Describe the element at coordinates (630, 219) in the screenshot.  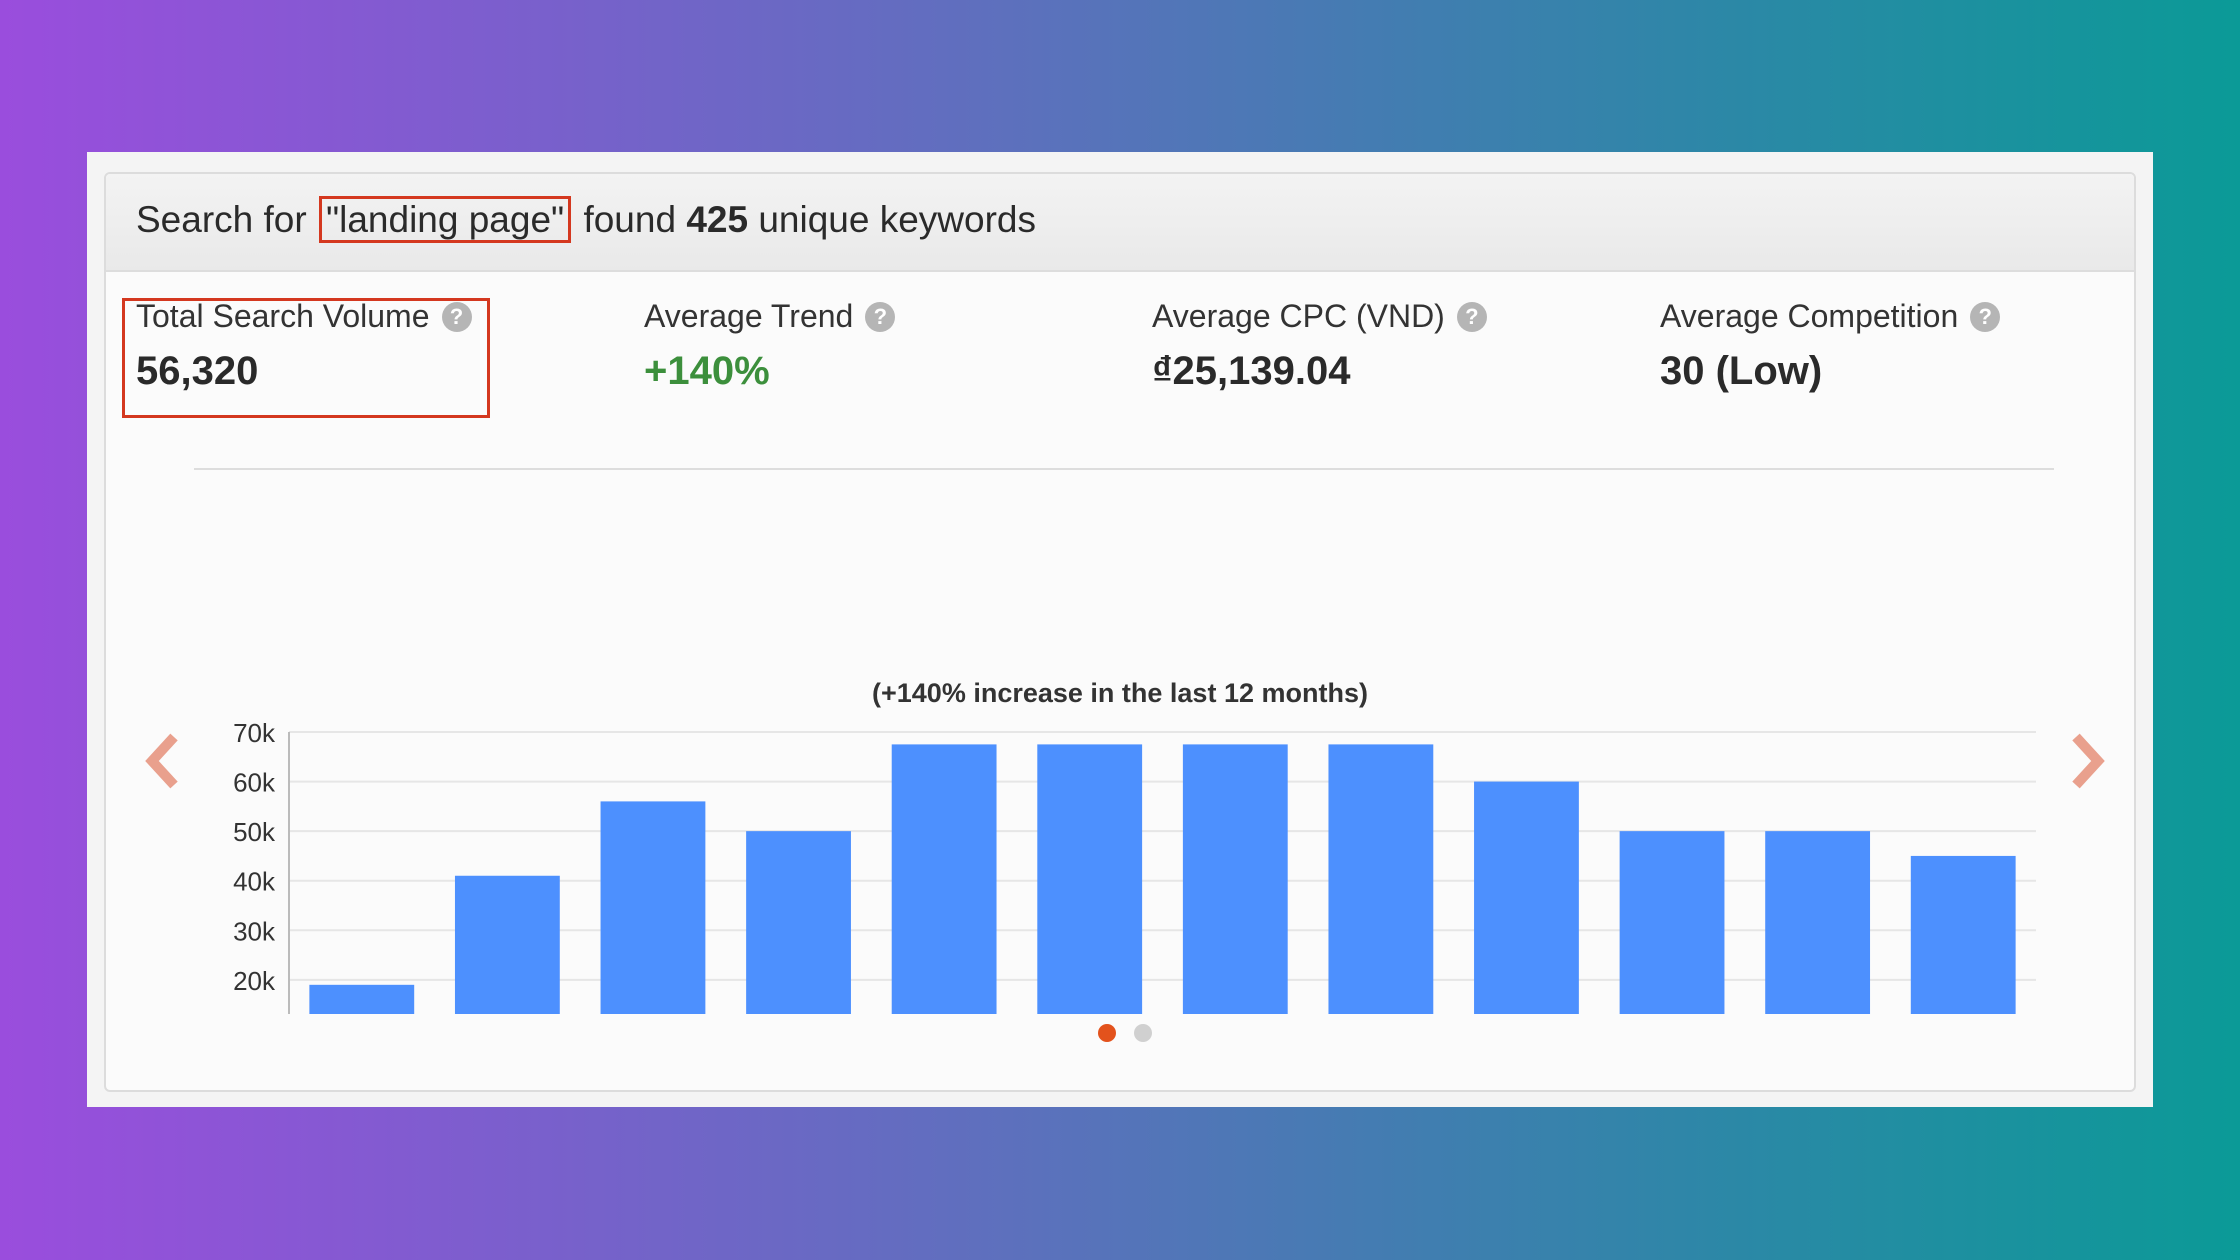
I see `headline-middle: found` at that location.